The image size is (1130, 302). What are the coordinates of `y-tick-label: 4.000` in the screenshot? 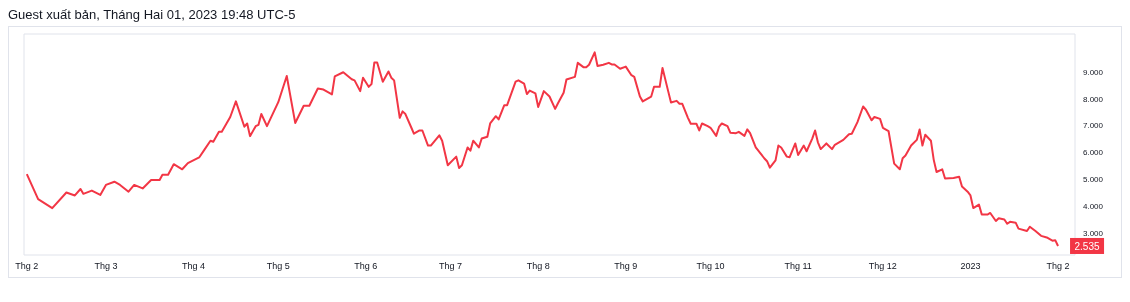 It's located at (1093, 207).